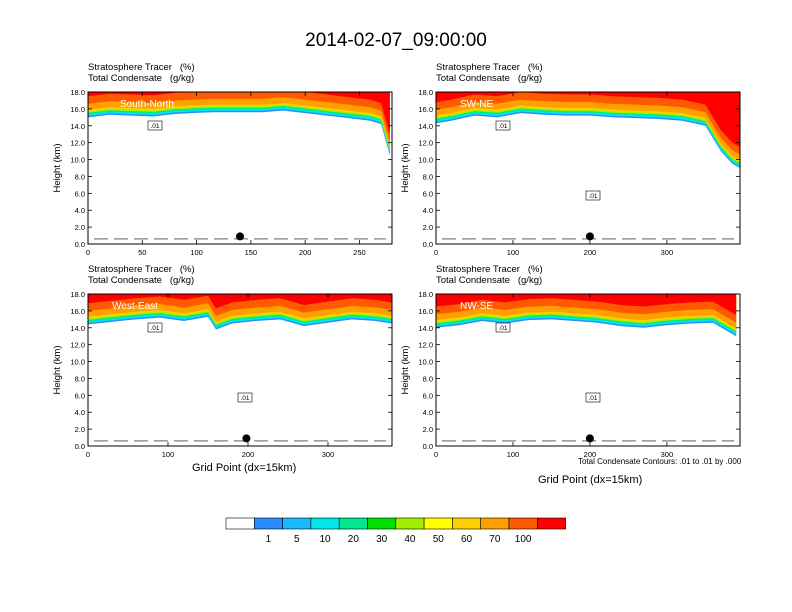  Describe the element at coordinates (495, 539) in the screenshot. I see `colorbar-label: 70` at that location.